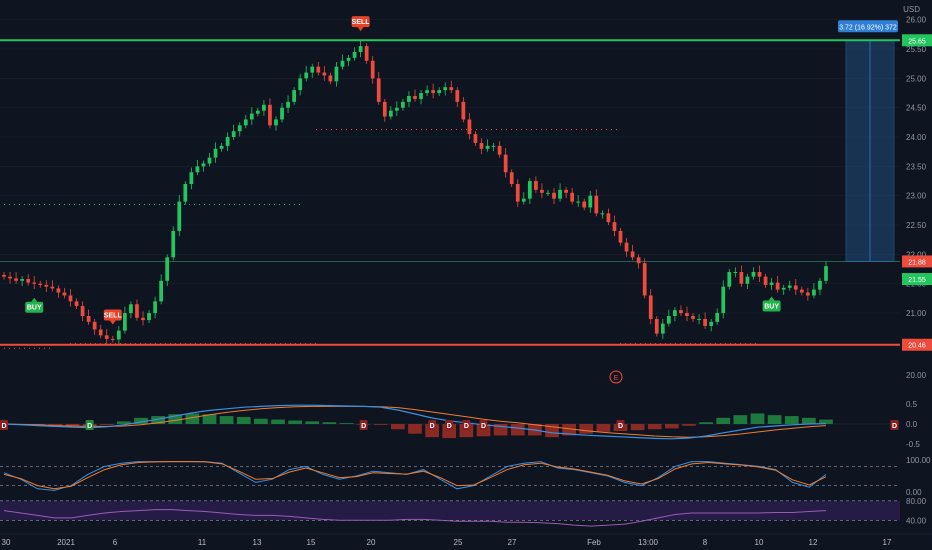  What do you see at coordinates (360, 22) in the screenshot?
I see `sell-signal` at bounding box center [360, 22].